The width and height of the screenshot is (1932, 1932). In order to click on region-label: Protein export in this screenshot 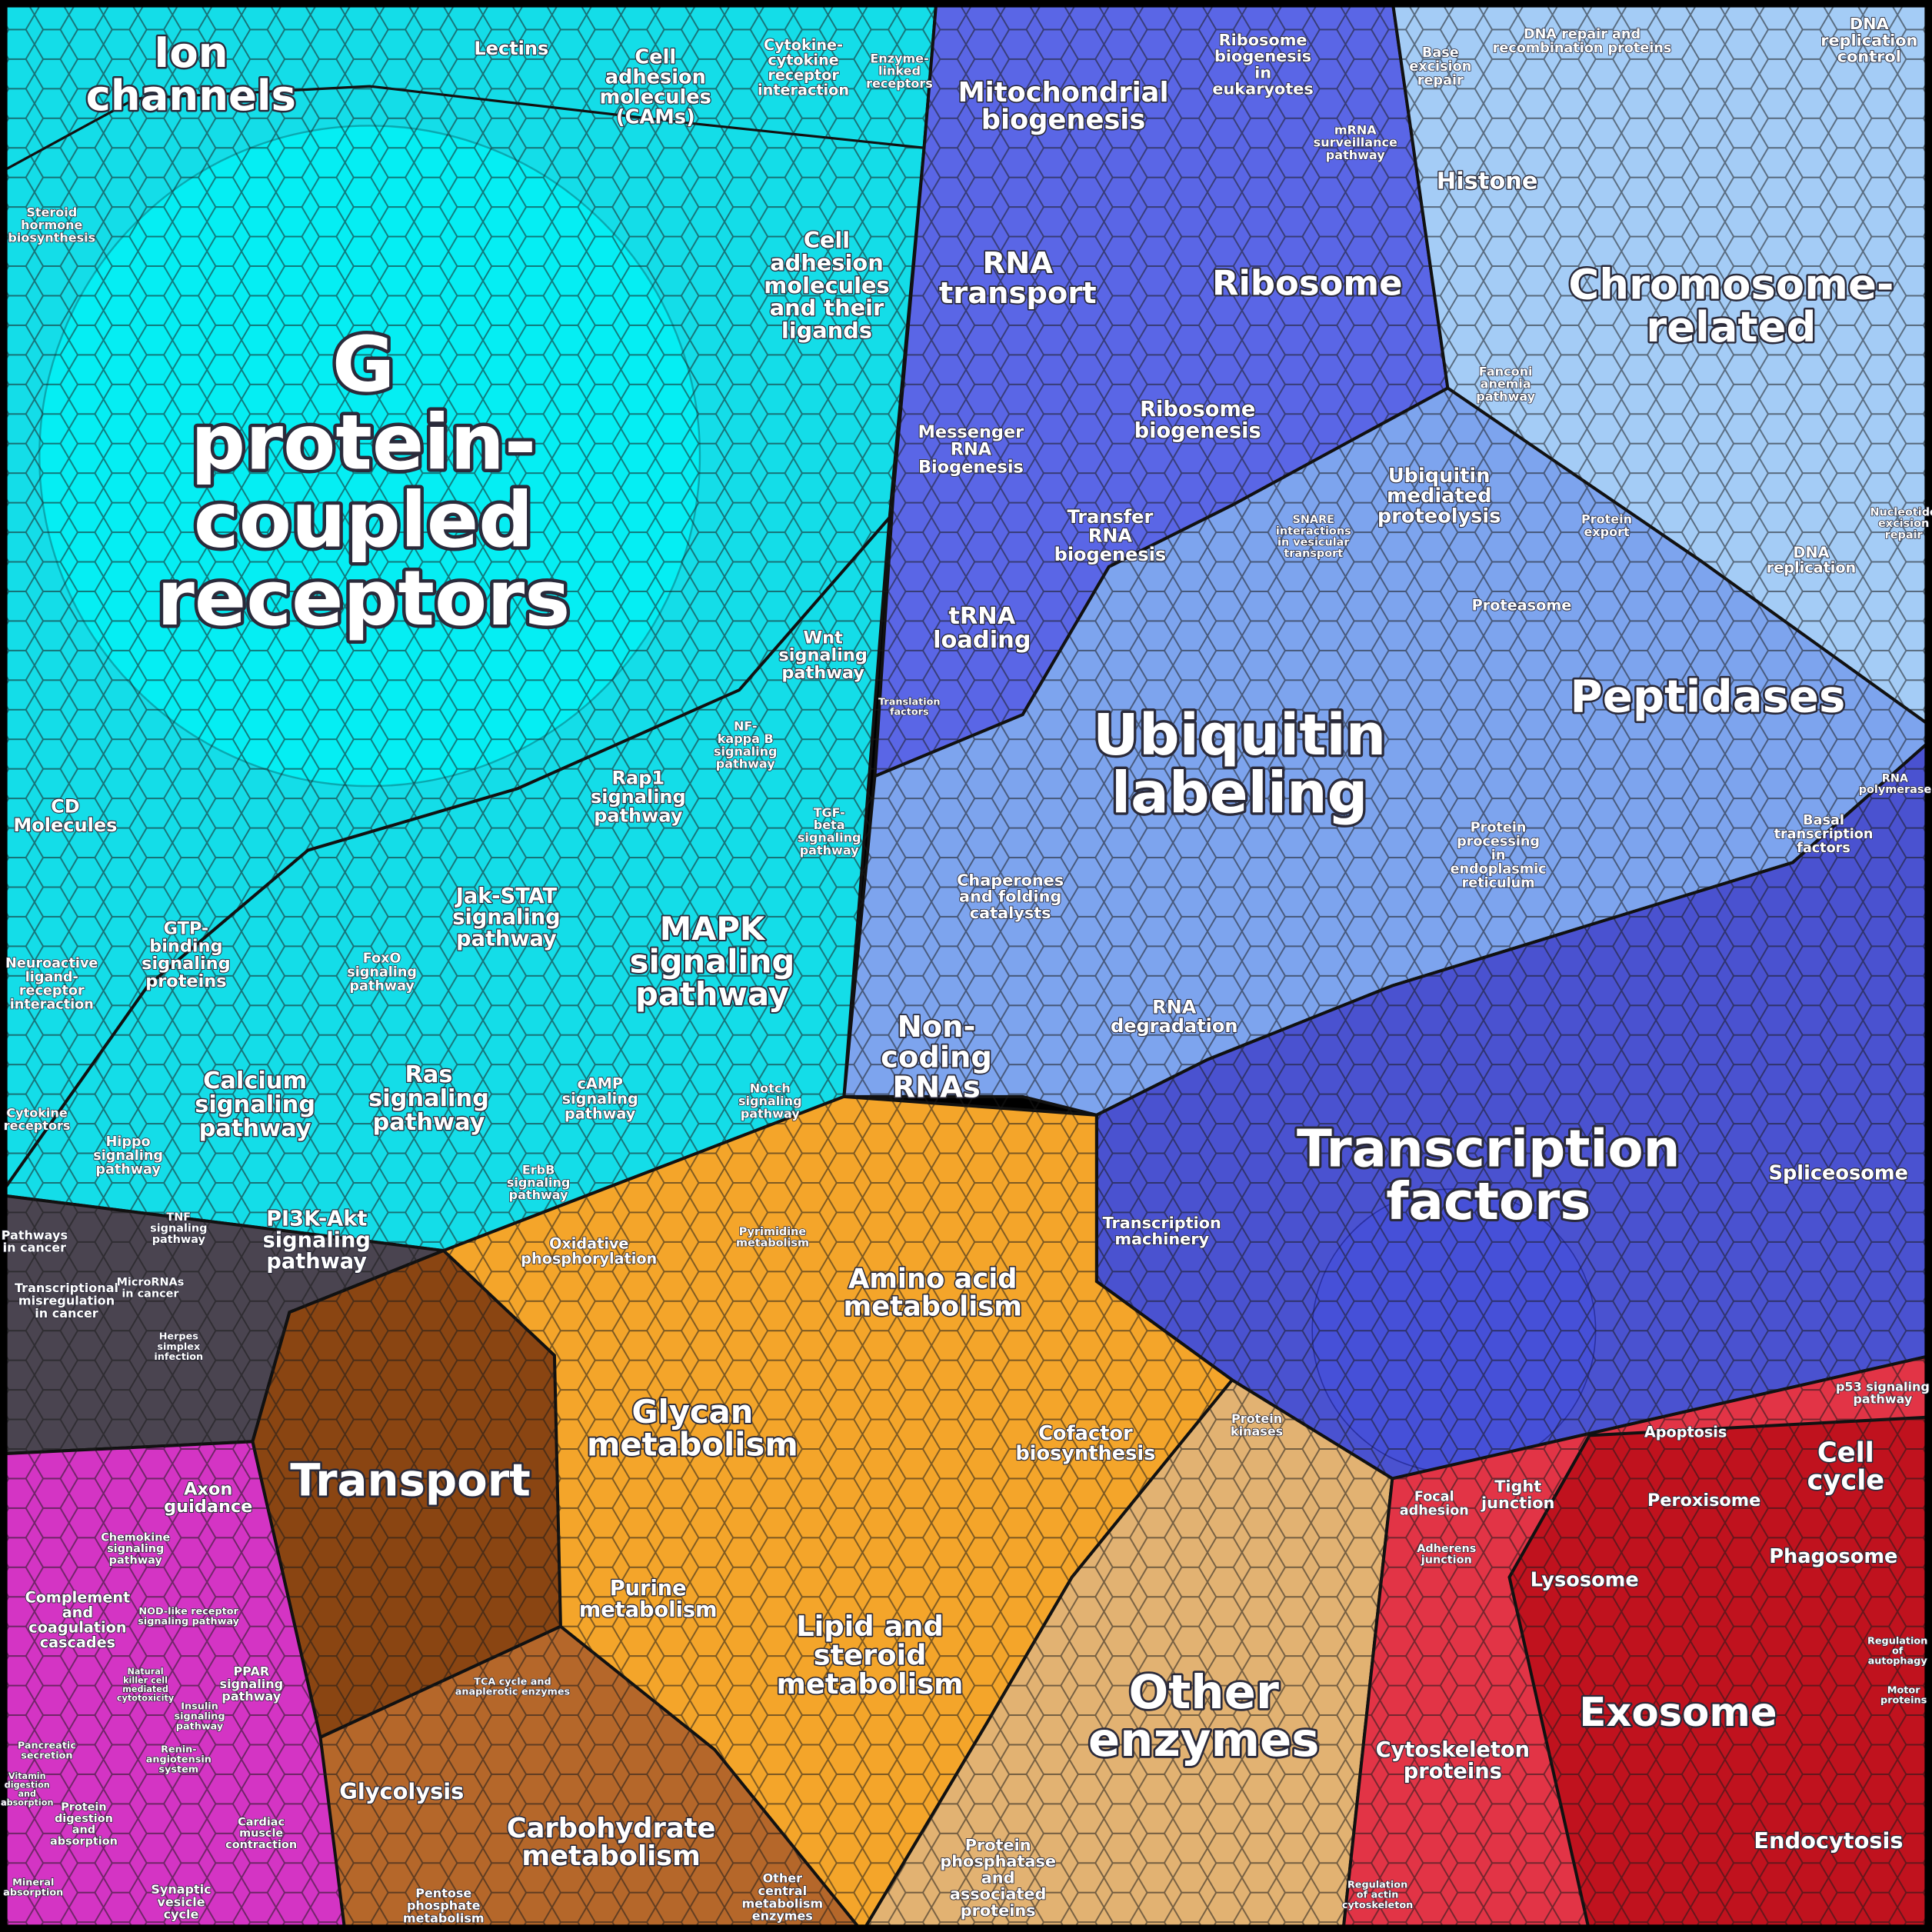, I will do `click(1606, 525)`.